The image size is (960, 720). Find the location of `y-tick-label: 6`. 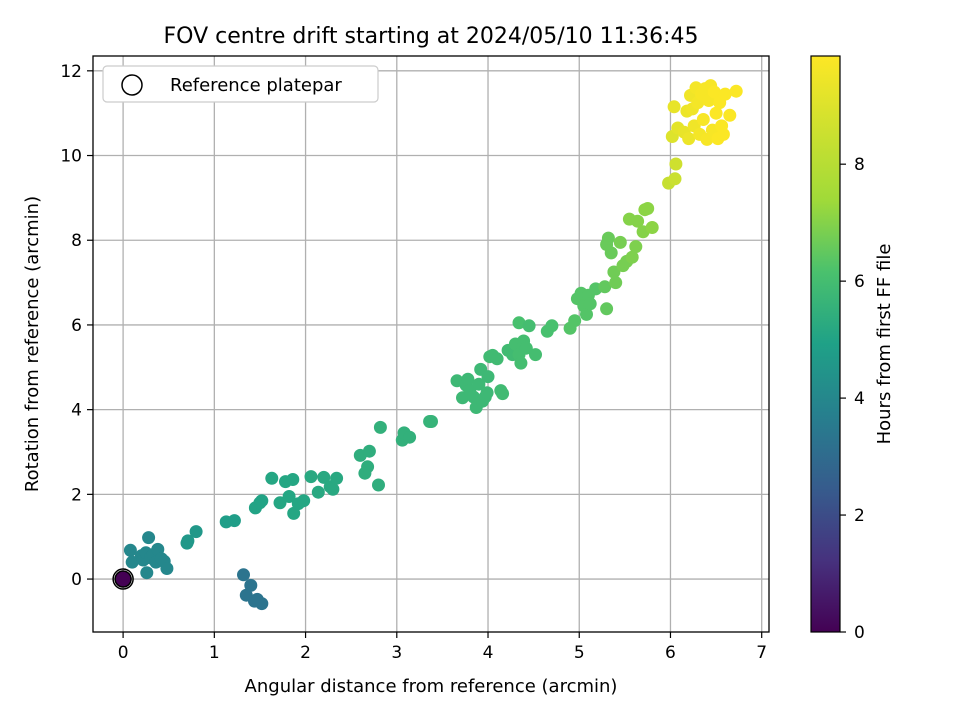

y-tick-label: 6 is located at coordinates (76, 326).